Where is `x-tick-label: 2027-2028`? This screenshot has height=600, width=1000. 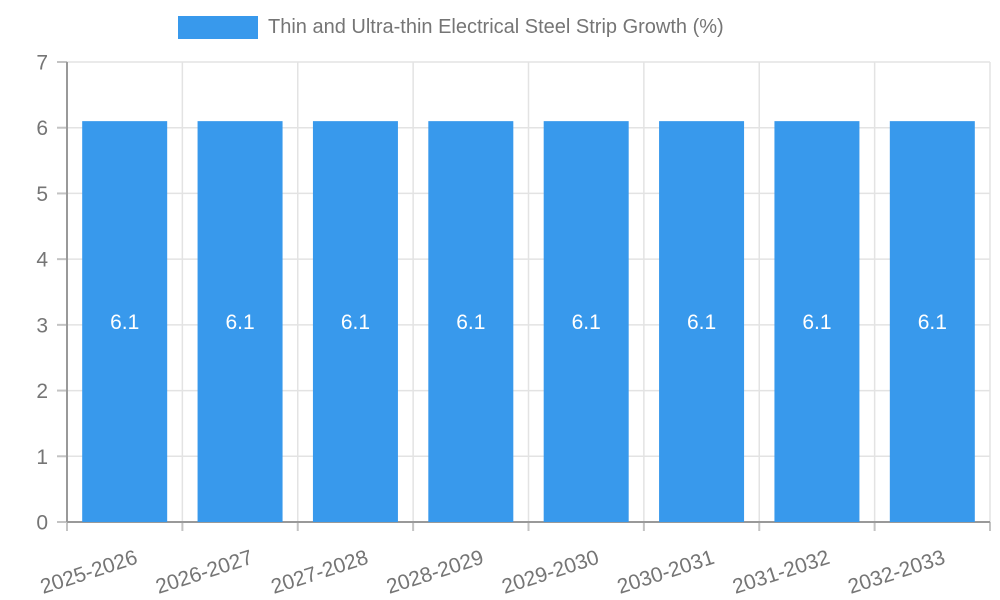
x-tick-label: 2027-2028 is located at coordinates (319, 572).